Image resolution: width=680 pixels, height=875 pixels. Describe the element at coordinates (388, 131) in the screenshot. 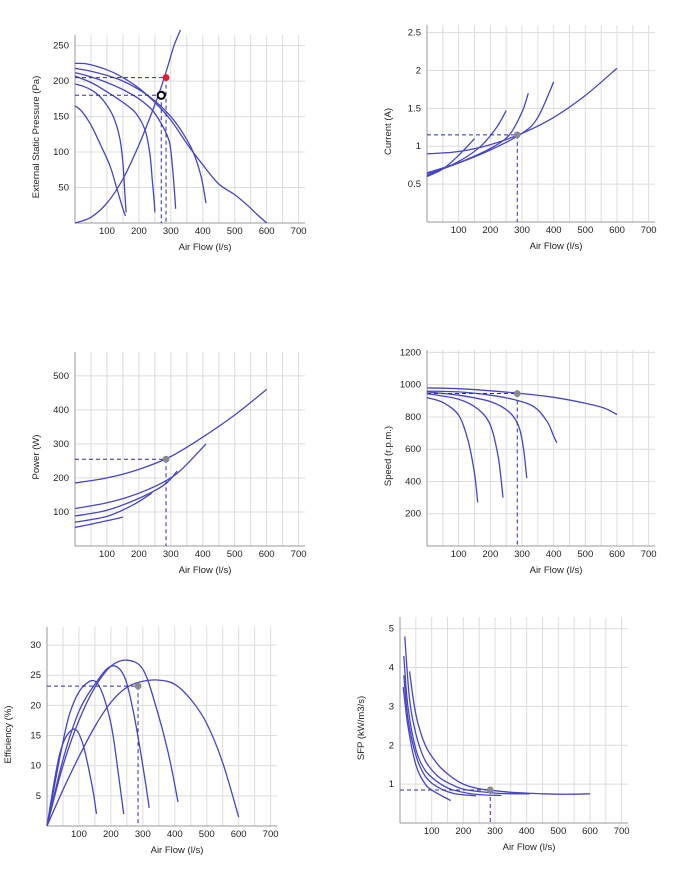

I see `y-axis-label: Current (A)` at that location.